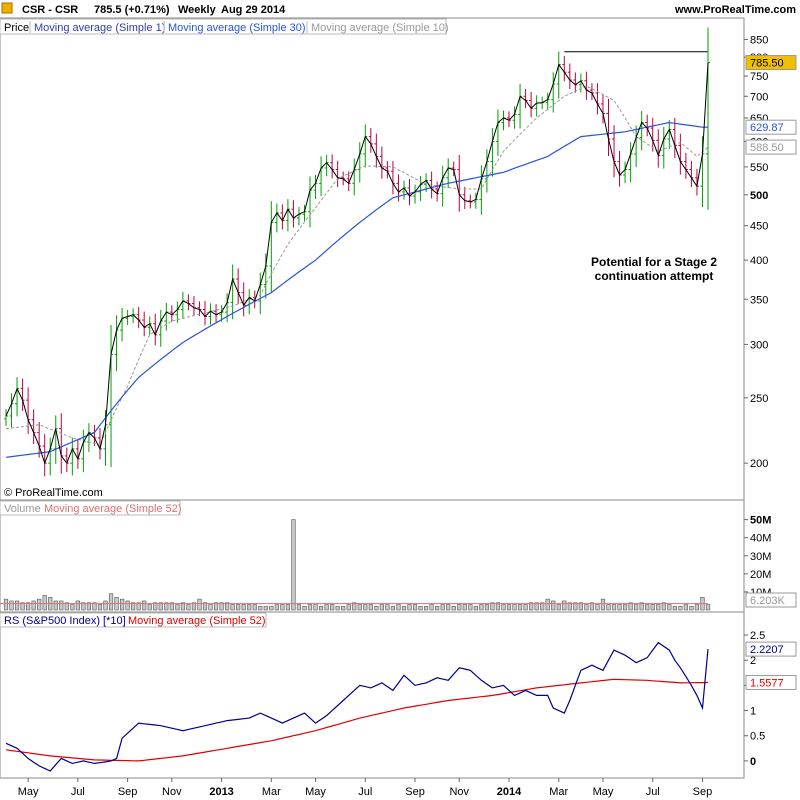  Describe the element at coordinates (760, 557) in the screenshot. I see `volume-tick-label: 30M` at that location.